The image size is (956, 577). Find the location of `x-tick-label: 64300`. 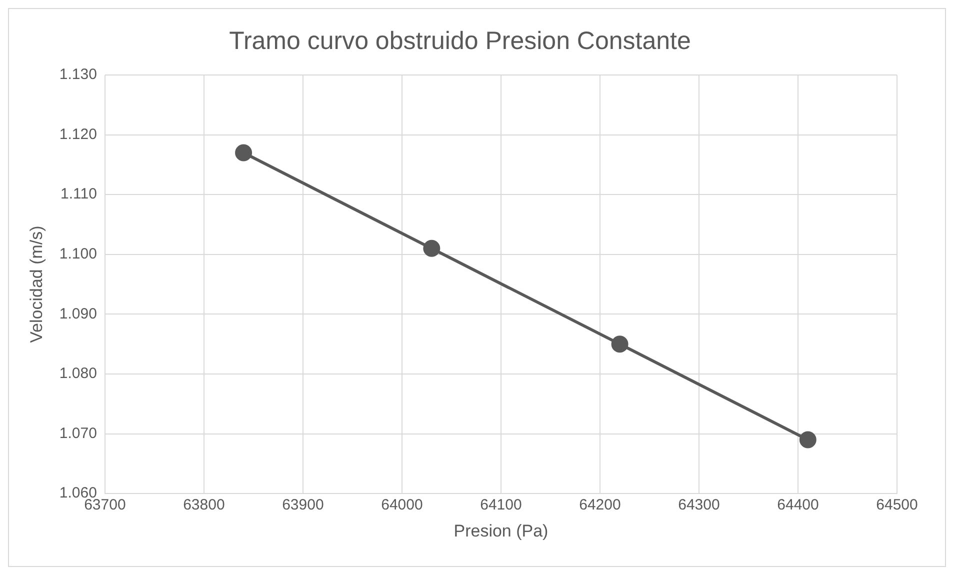

x-tick-label: 64300 is located at coordinates (699, 505).